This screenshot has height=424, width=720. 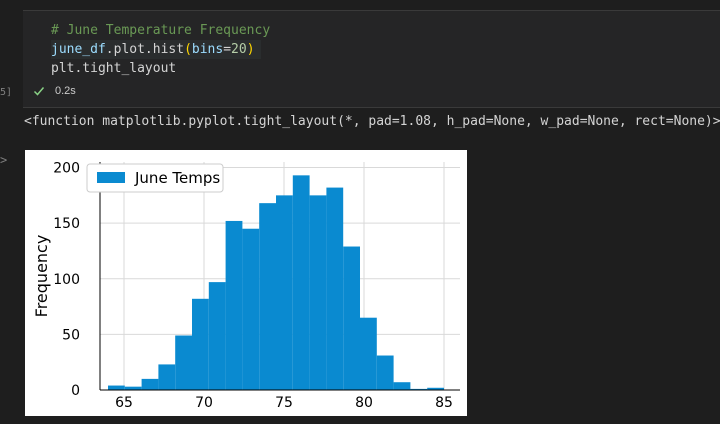 I want to click on code-token: .plot.hist, so click(x=145, y=49).